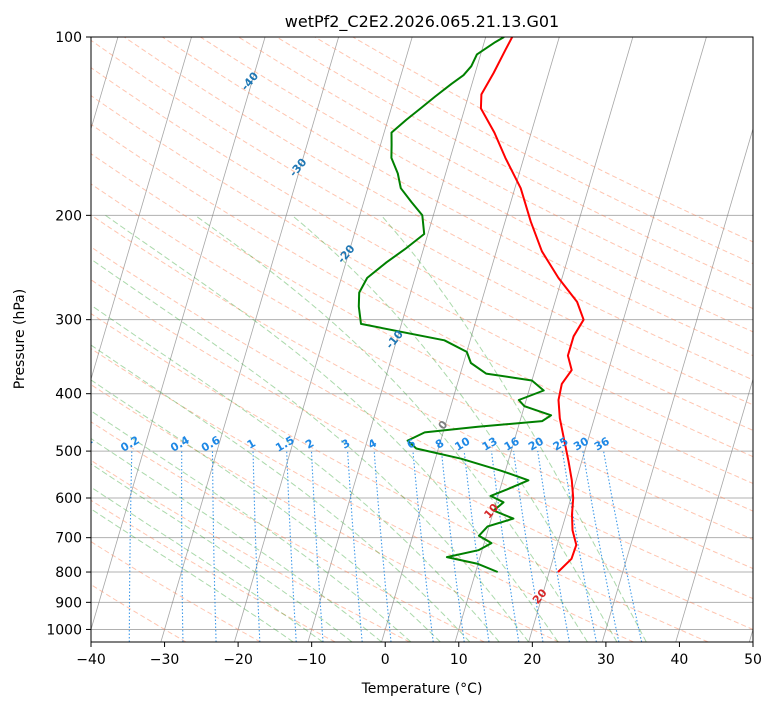 This screenshot has height=708, width=775. Describe the element at coordinates (83, 444) in the screenshot. I see `mixing-ratio-label: 0.1` at that location.